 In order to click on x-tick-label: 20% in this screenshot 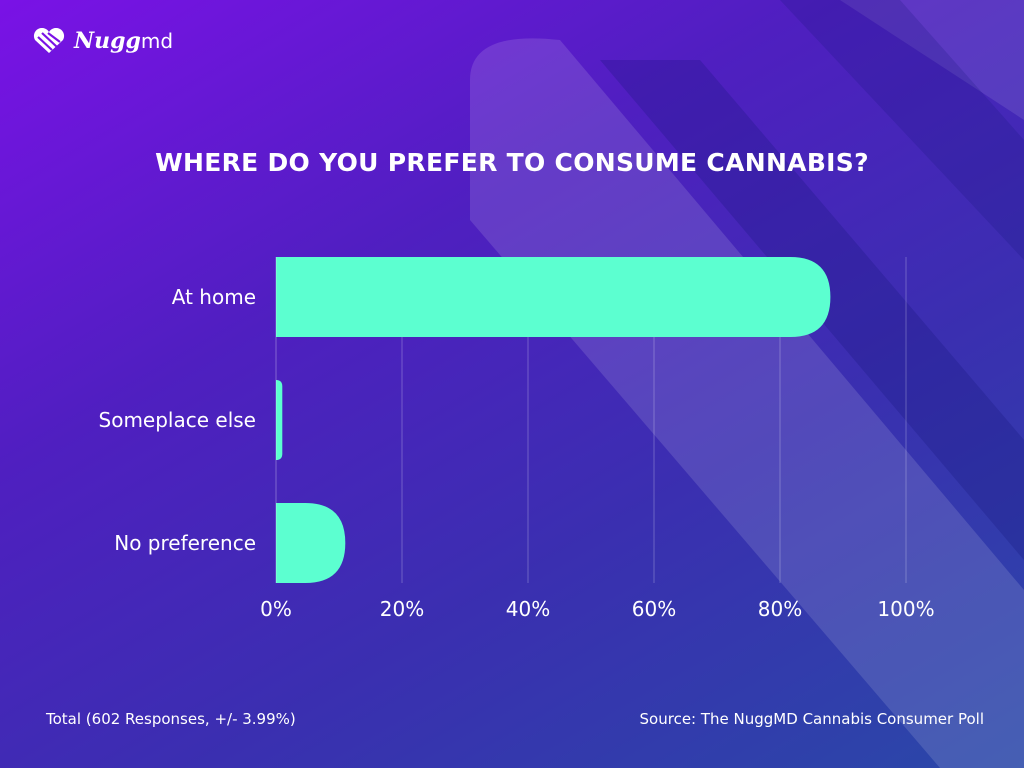, I will do `click(402, 609)`.